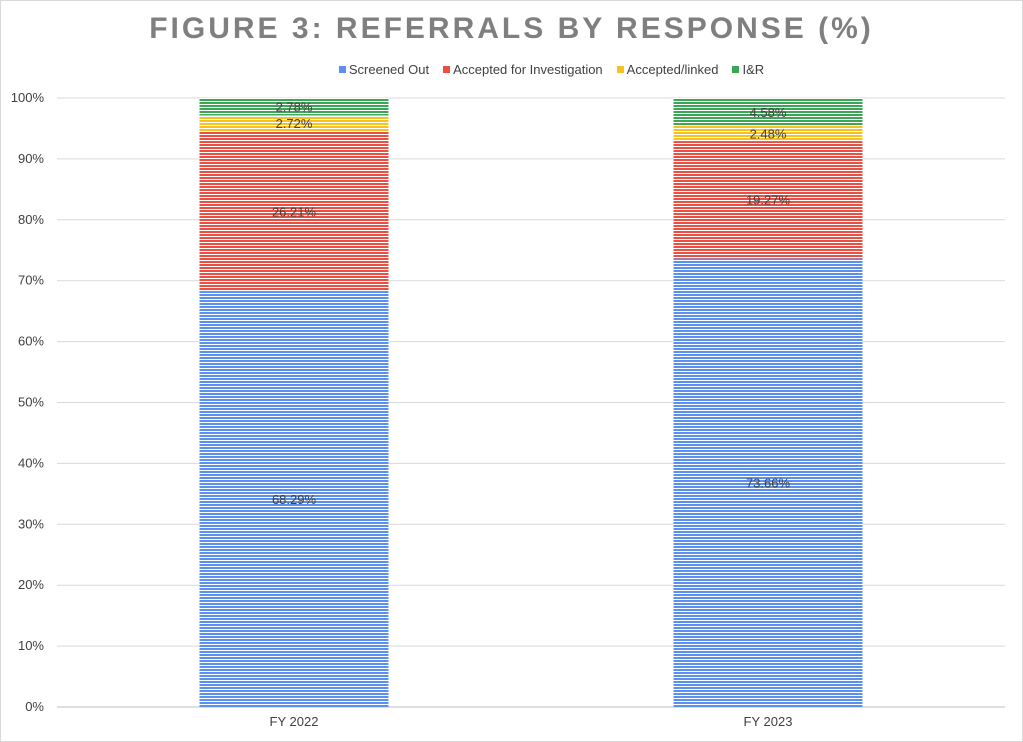  Describe the element at coordinates (31, 341) in the screenshot. I see `y-tick-label: 60%` at that location.